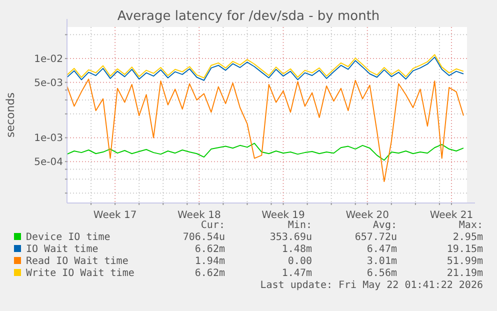 The width and height of the screenshot is (497, 311). What do you see at coordinates (464, 261) in the screenshot?
I see `text: 51.99m` at bounding box center [464, 261].